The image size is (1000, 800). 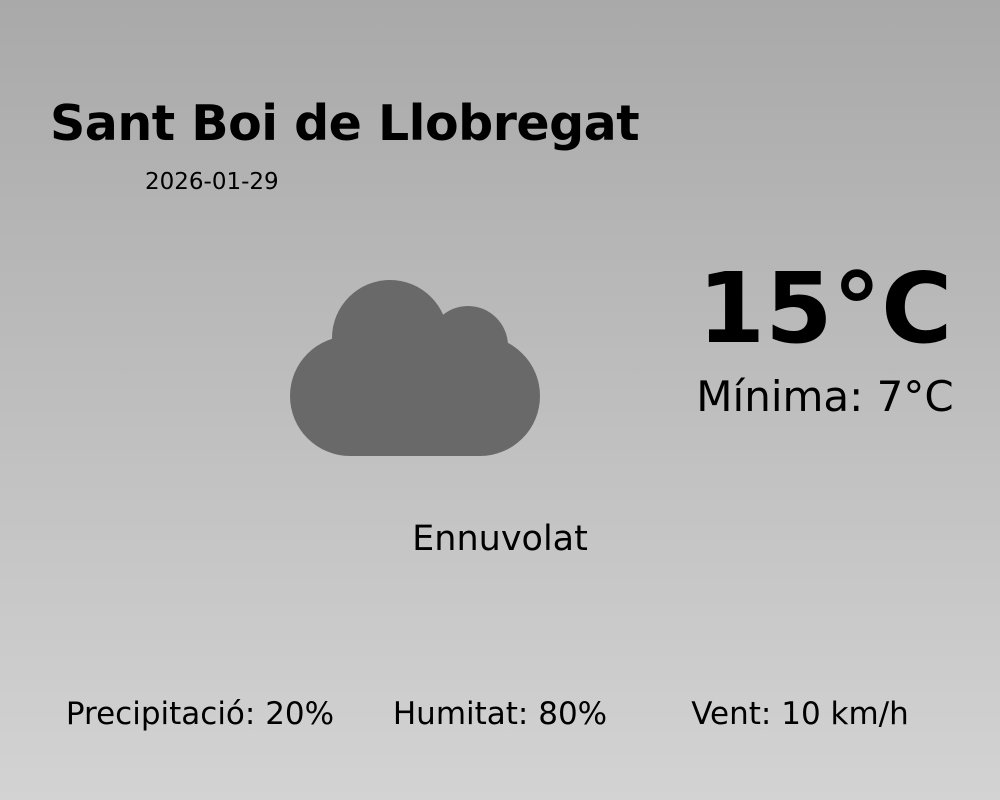 I want to click on humidity-stat: Humitat: 80%, so click(x=500, y=714).